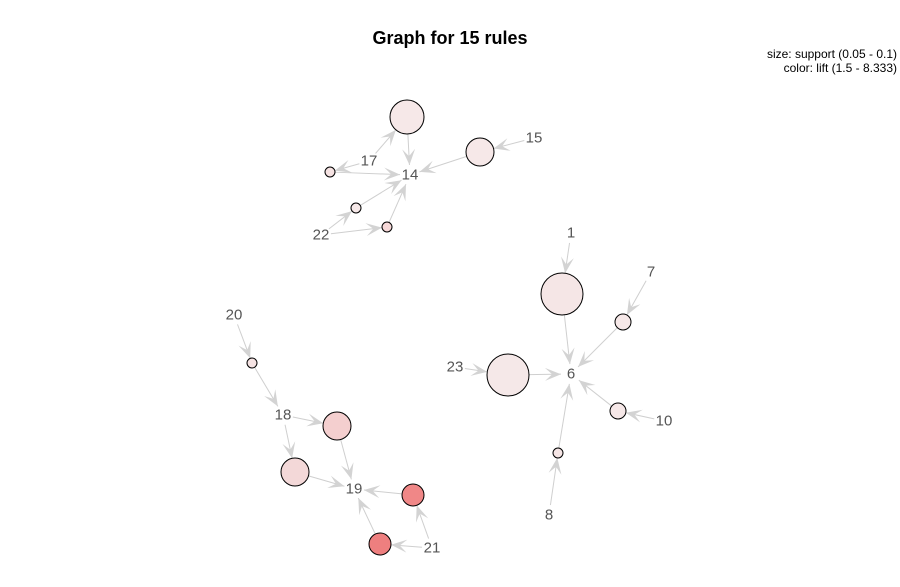 This screenshot has width=900, height=587. I want to click on item-label-21: 21, so click(432, 548).